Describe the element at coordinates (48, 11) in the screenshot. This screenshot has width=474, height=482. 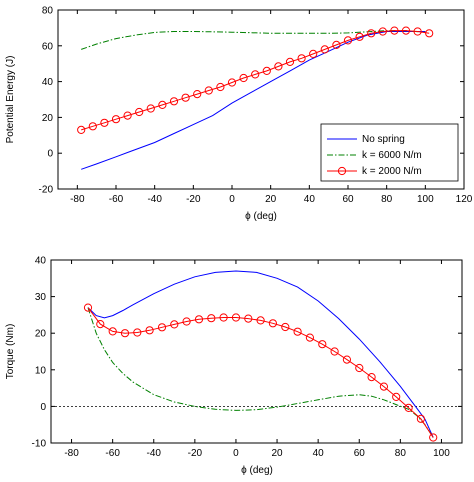
I see `y-tick-label: 80` at that location.